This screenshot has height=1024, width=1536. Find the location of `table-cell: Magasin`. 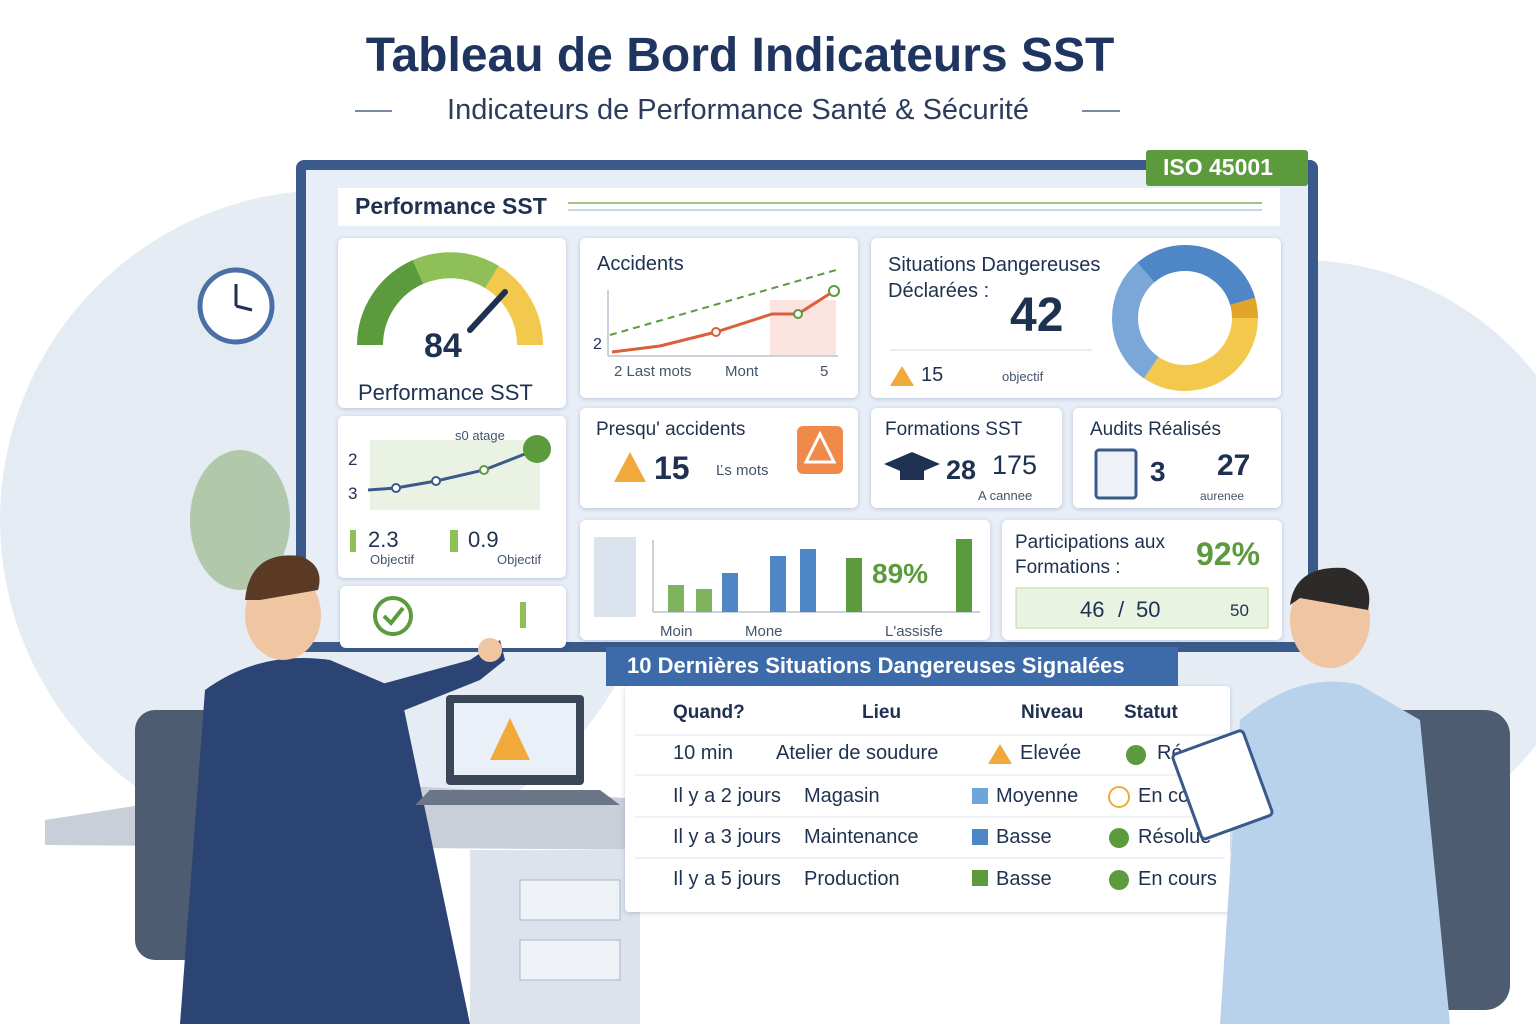

table-cell: Magasin is located at coordinates (842, 796).